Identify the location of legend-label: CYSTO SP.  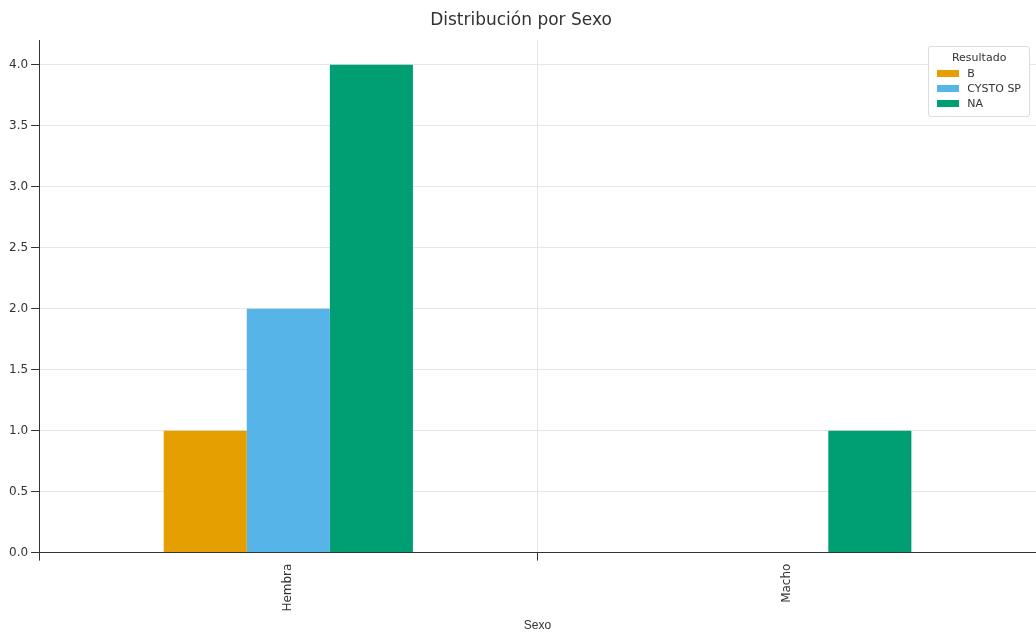
(994, 89).